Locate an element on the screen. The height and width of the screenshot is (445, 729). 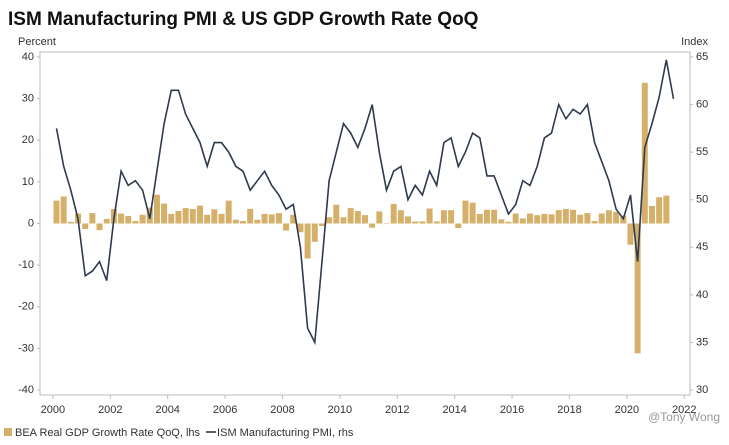
y-tick-label: -30 is located at coordinates (26, 348).